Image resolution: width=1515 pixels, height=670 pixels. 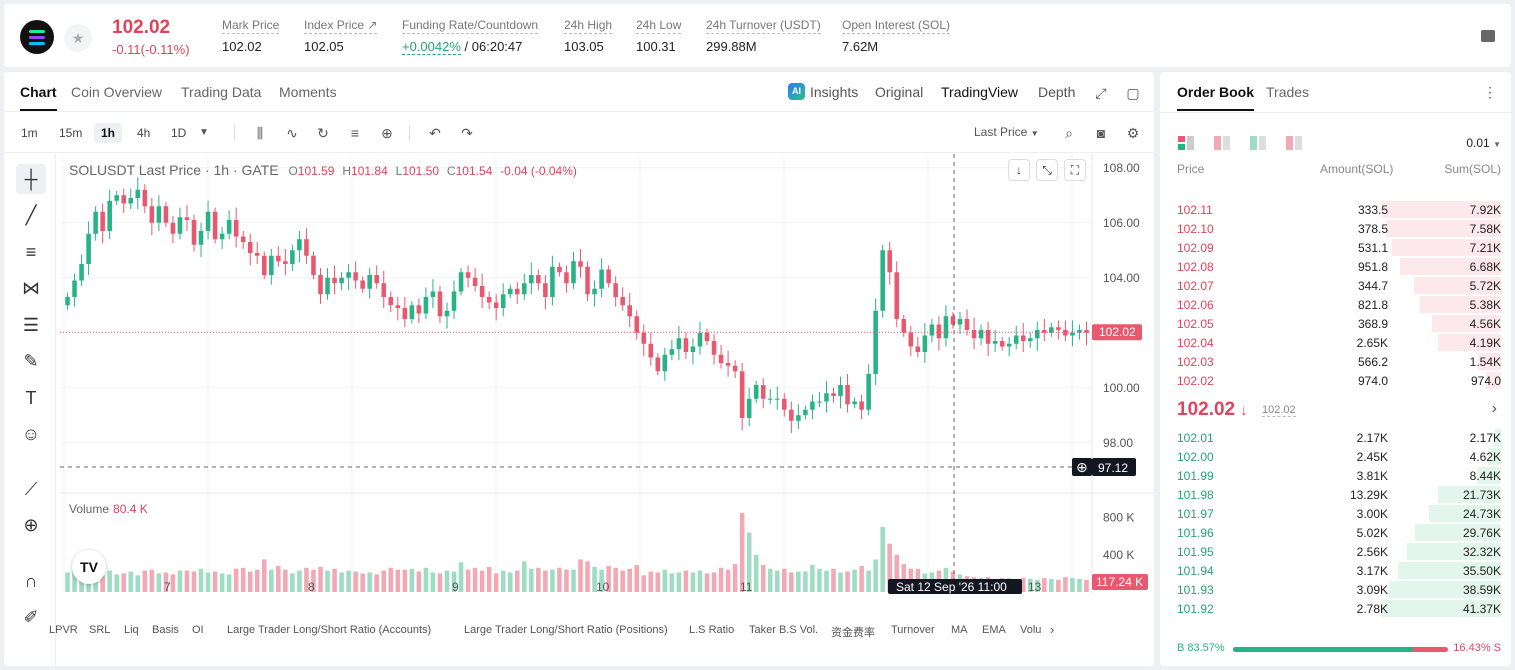 I want to click on bid-row: 101.99 3.81K 8.44K, so click(x=1335, y=475).